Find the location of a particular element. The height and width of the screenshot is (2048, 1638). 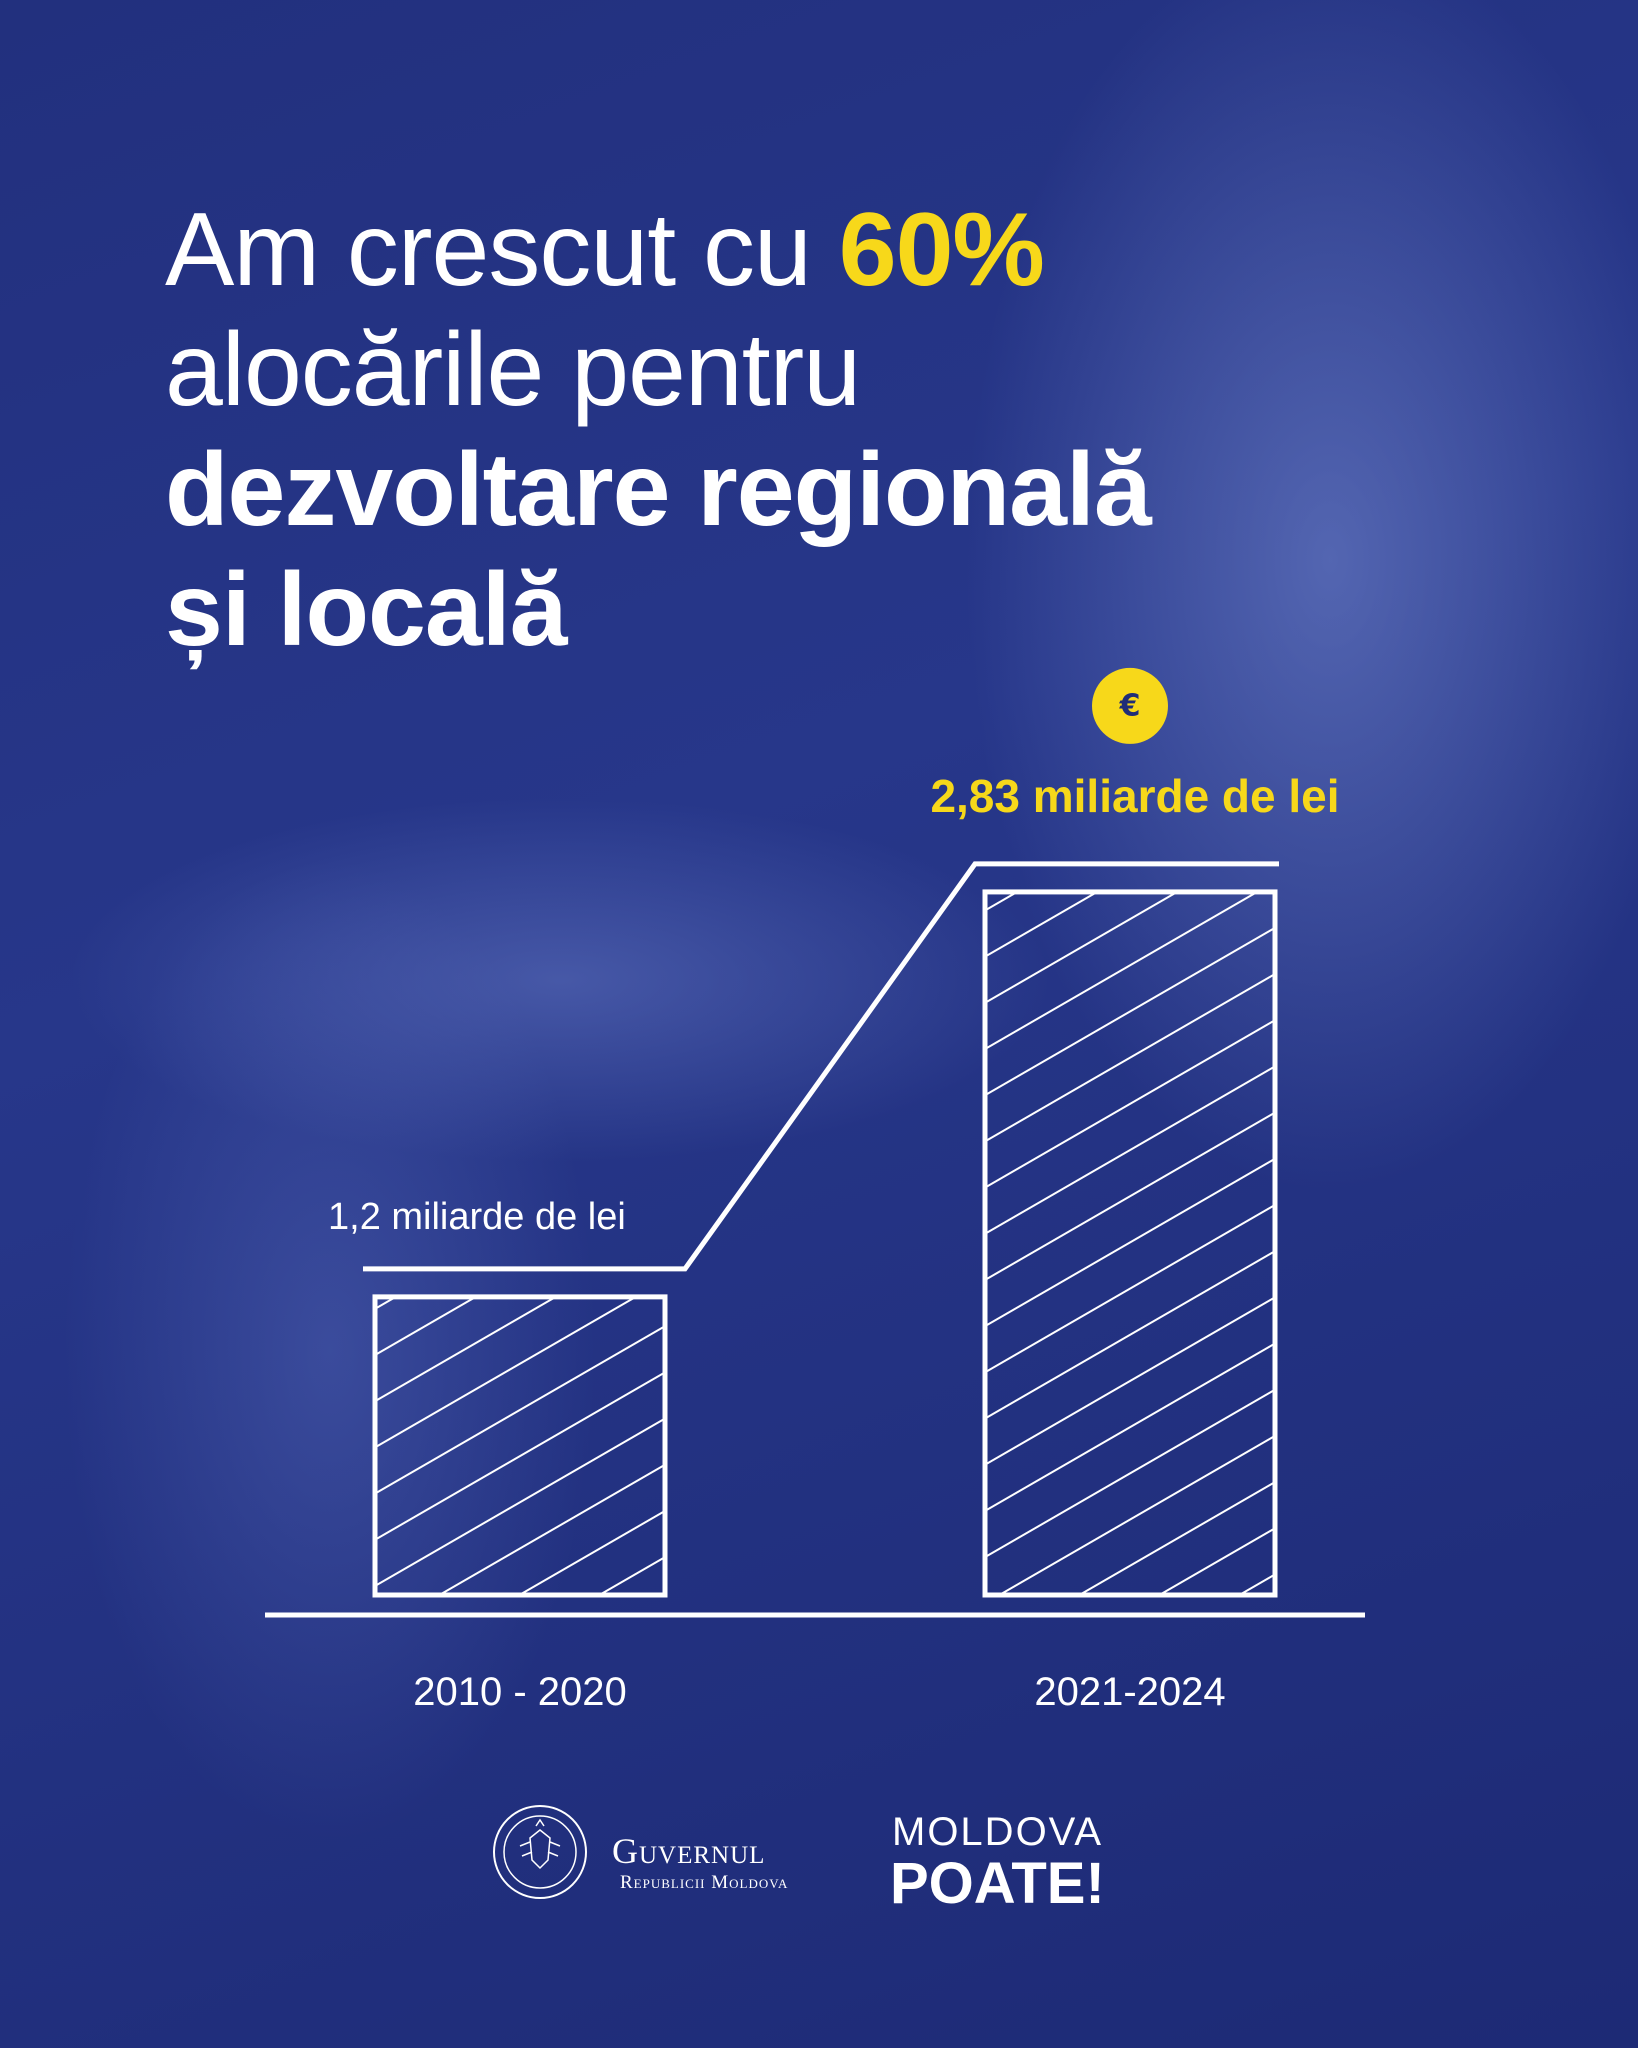

government-subtitle: Republicii Moldova is located at coordinates (704, 1882).